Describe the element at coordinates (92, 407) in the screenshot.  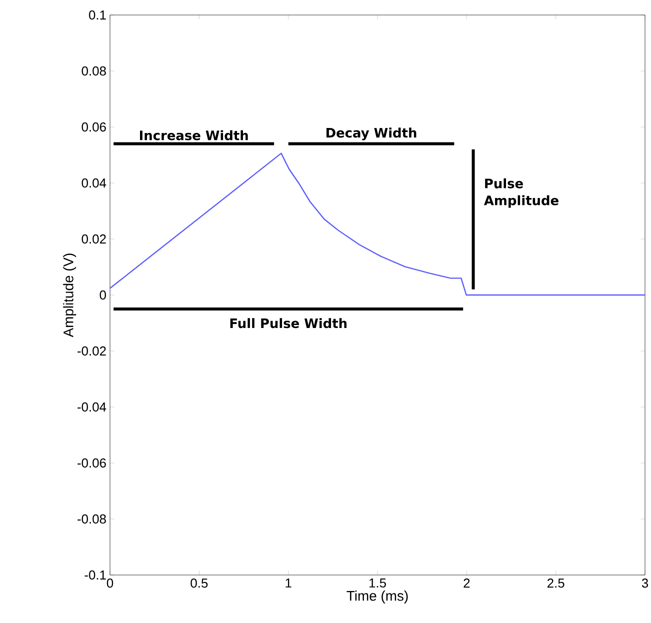
I see `y-tick-label: -0.04` at that location.